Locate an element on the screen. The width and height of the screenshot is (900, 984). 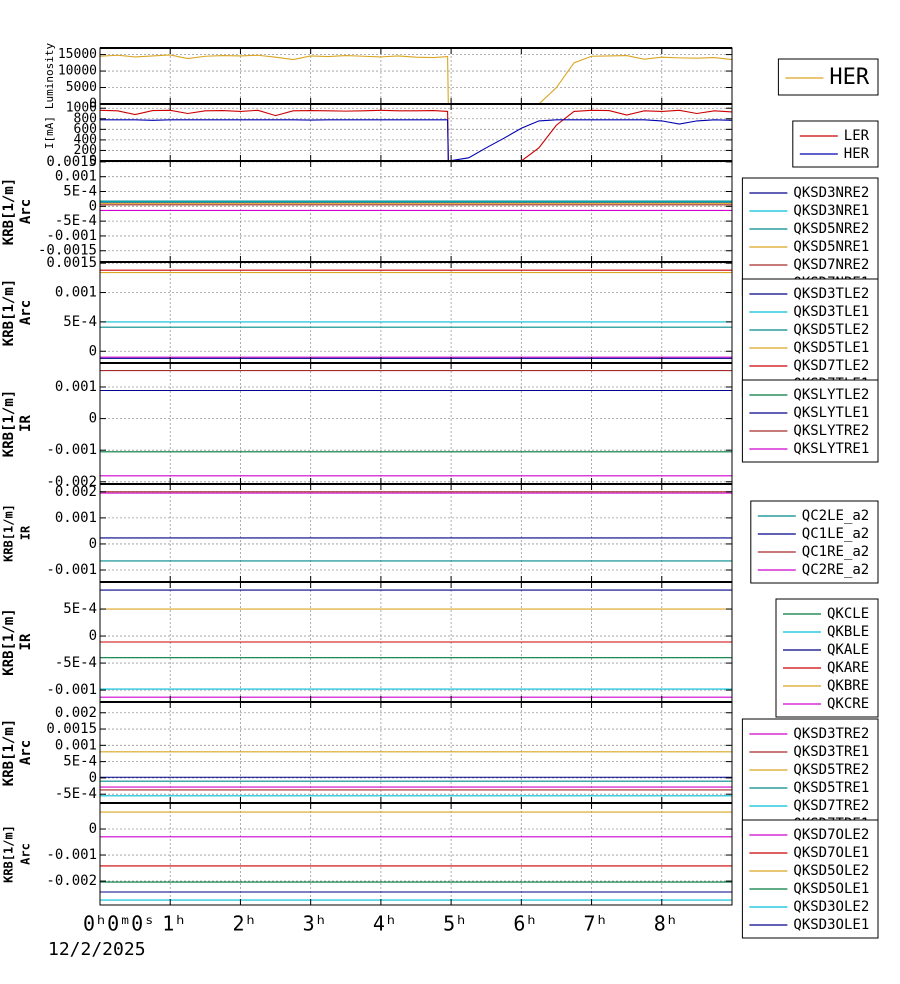
x-tick-label: 2ʰ is located at coordinates (244, 924).